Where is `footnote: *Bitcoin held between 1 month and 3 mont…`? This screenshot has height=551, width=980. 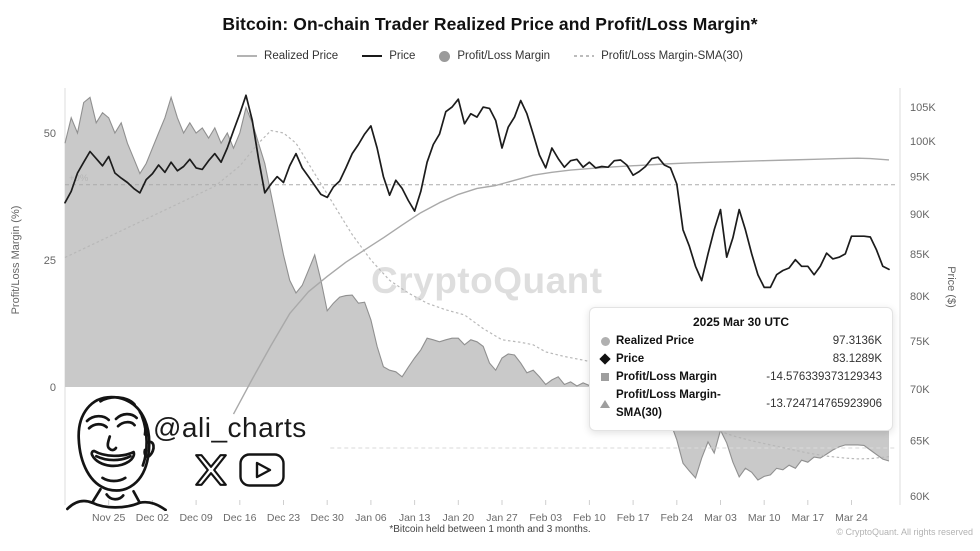
footnote: *Bitcoin held between 1 month and 3 mont… is located at coordinates (490, 529).